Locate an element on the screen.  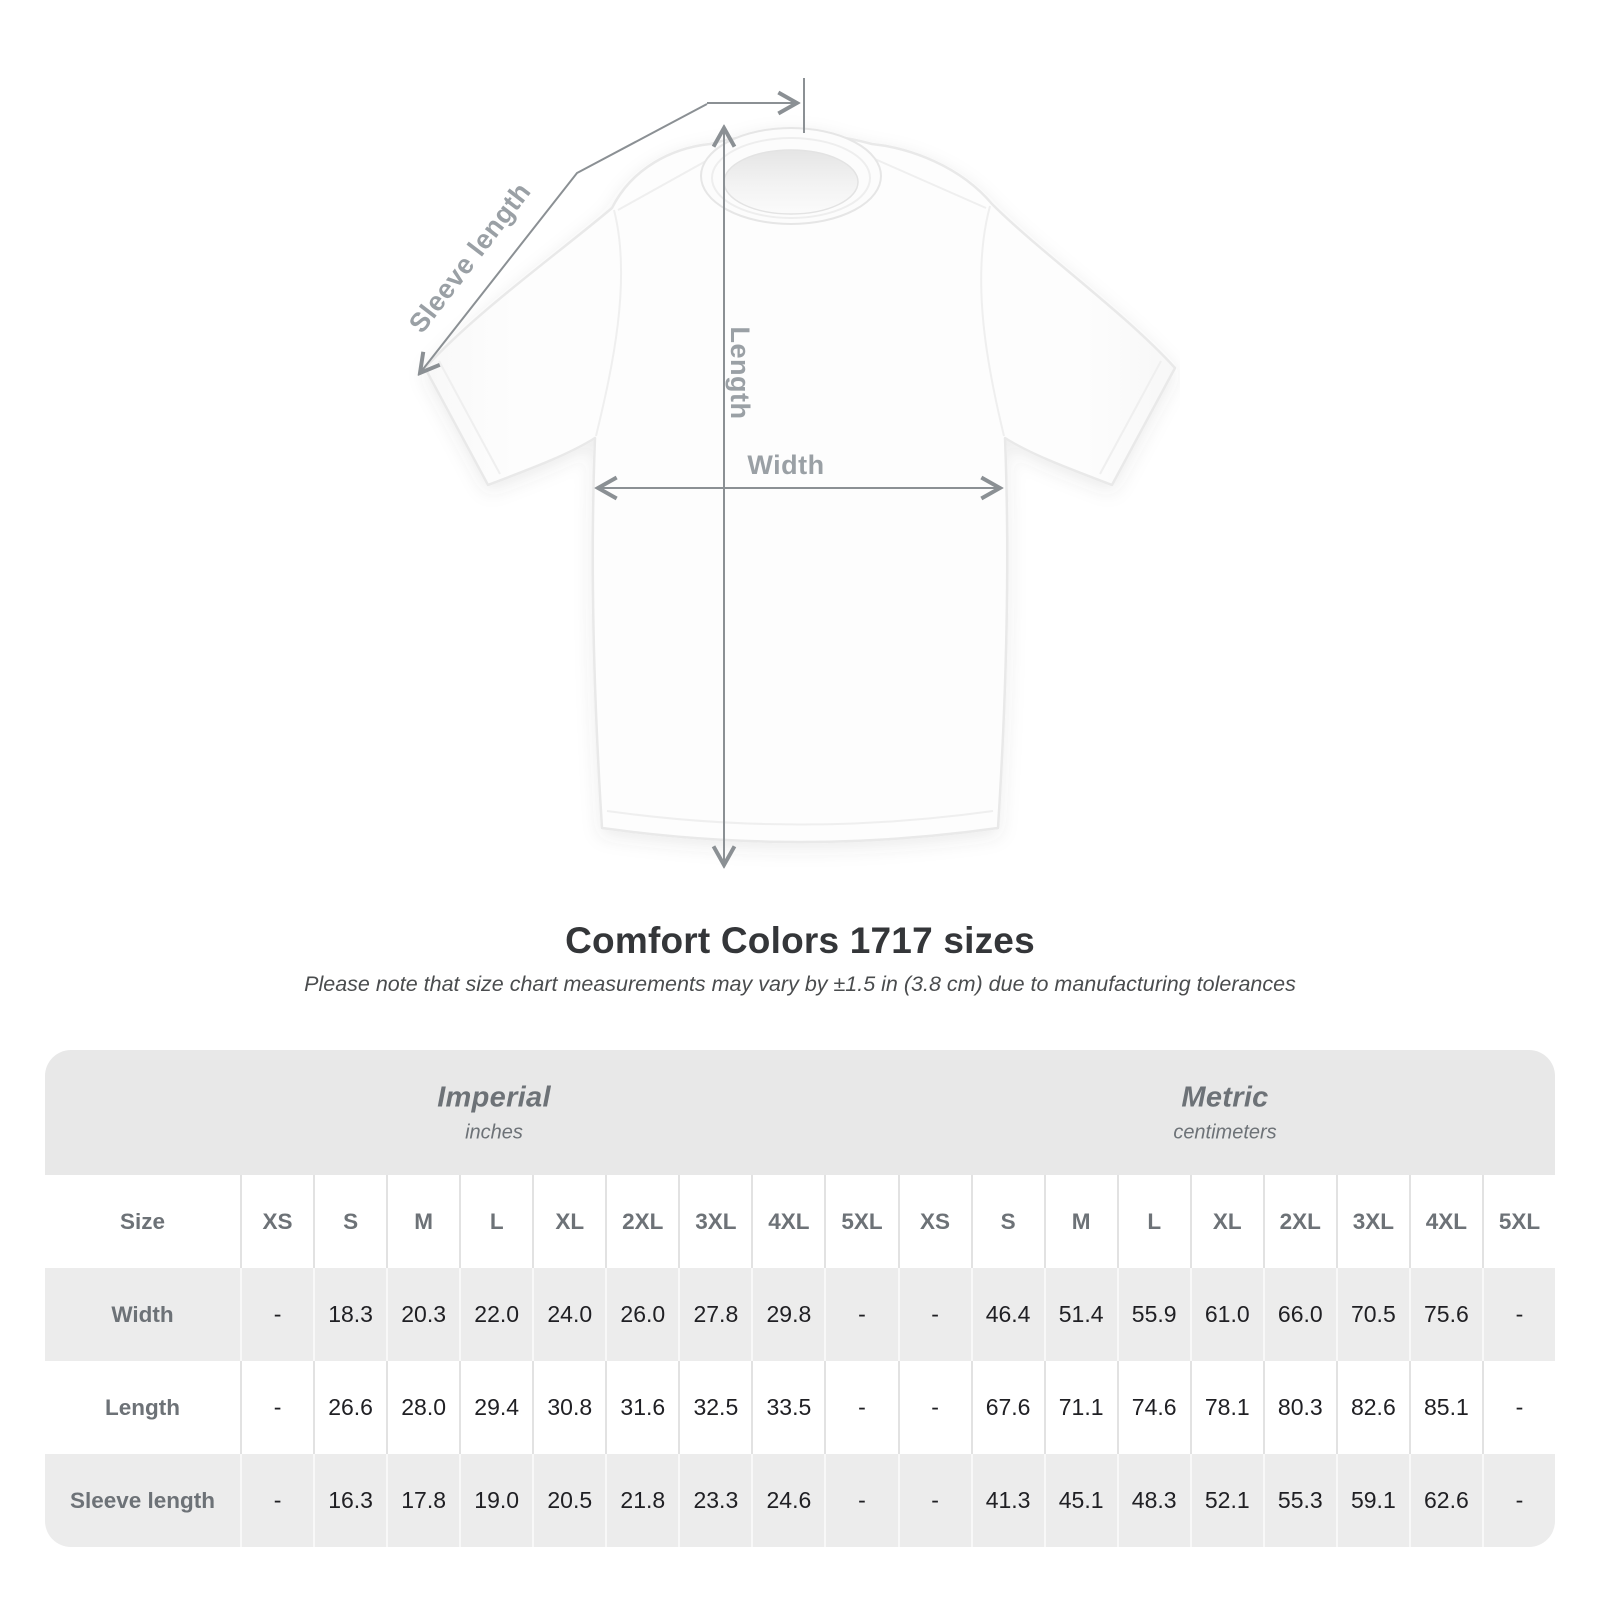
right-armhole-seam is located at coordinates (992, 321).